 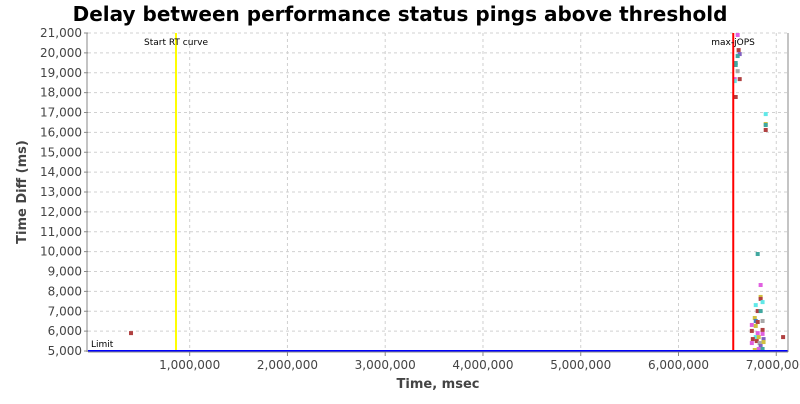 I want to click on y-tick-label: 18,000, so click(x=61, y=93).